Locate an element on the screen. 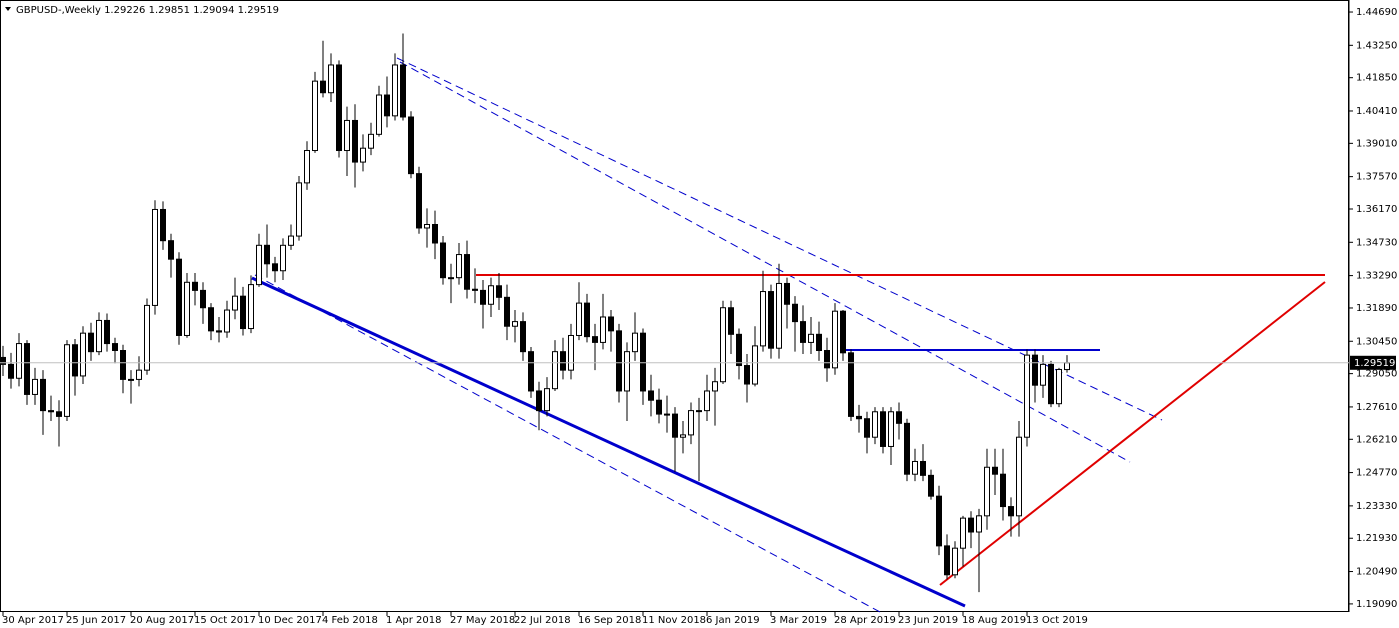  current-price-box is located at coordinates (1373, 362).